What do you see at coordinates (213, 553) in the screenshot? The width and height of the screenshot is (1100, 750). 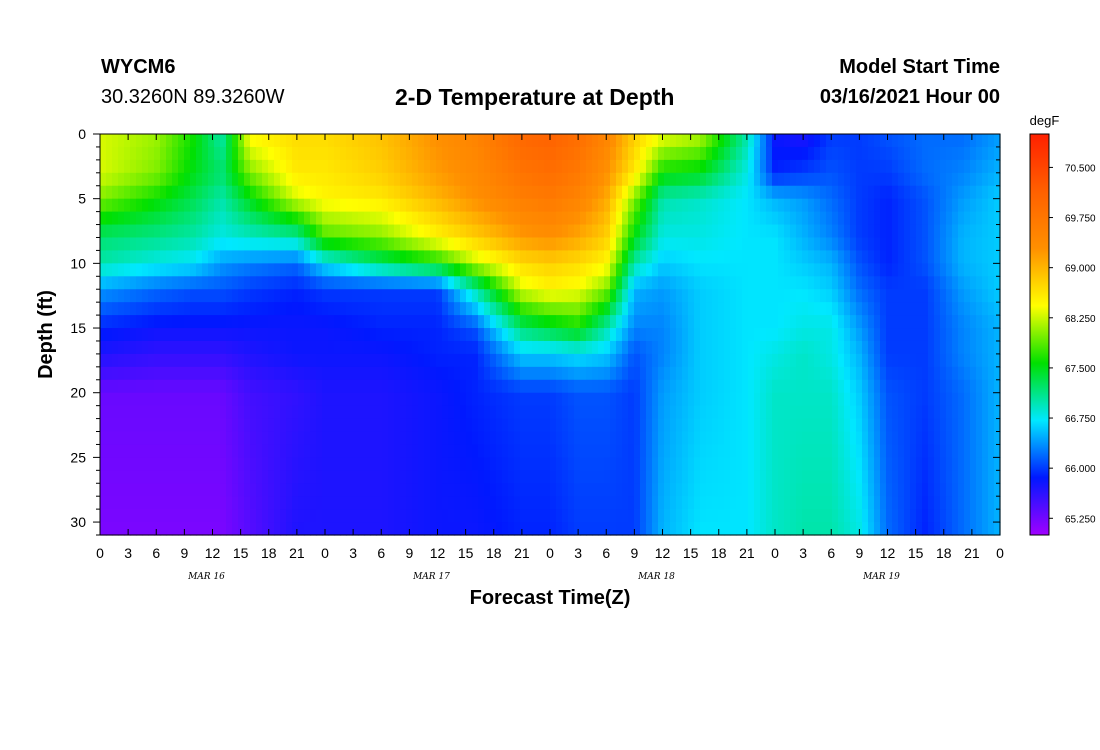 I see `x-tick-label: 12` at bounding box center [213, 553].